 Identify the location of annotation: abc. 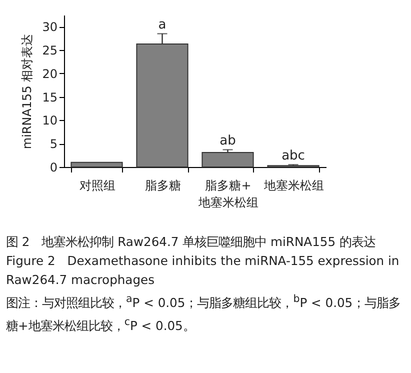
(293, 156).